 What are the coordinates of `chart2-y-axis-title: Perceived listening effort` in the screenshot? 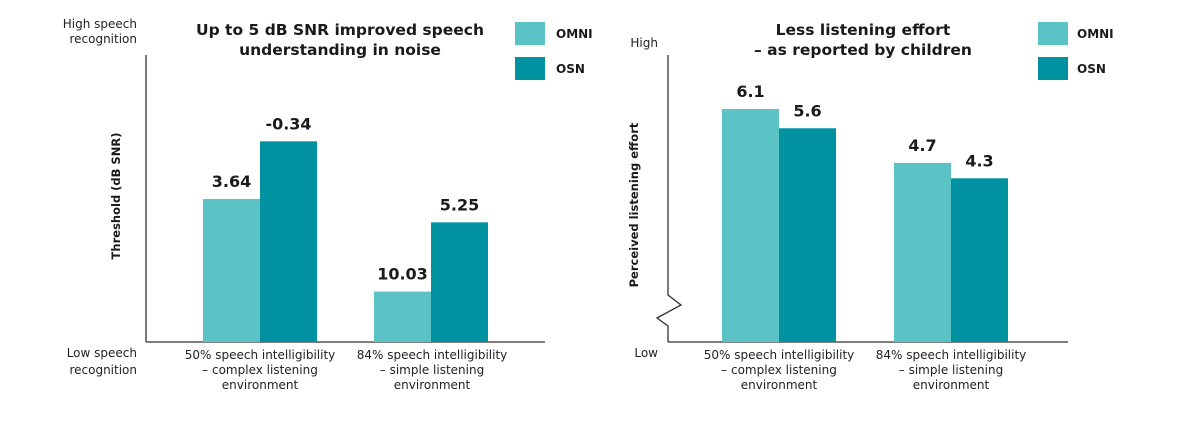 It's located at (634, 204).